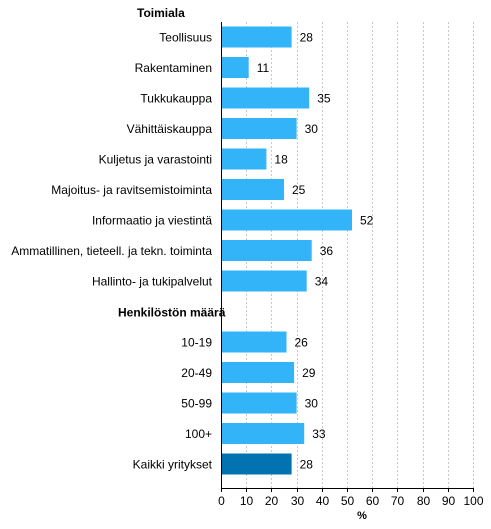 The width and height of the screenshot is (491, 529). I want to click on category-label: Vähittäiskauppa, so click(170, 129).